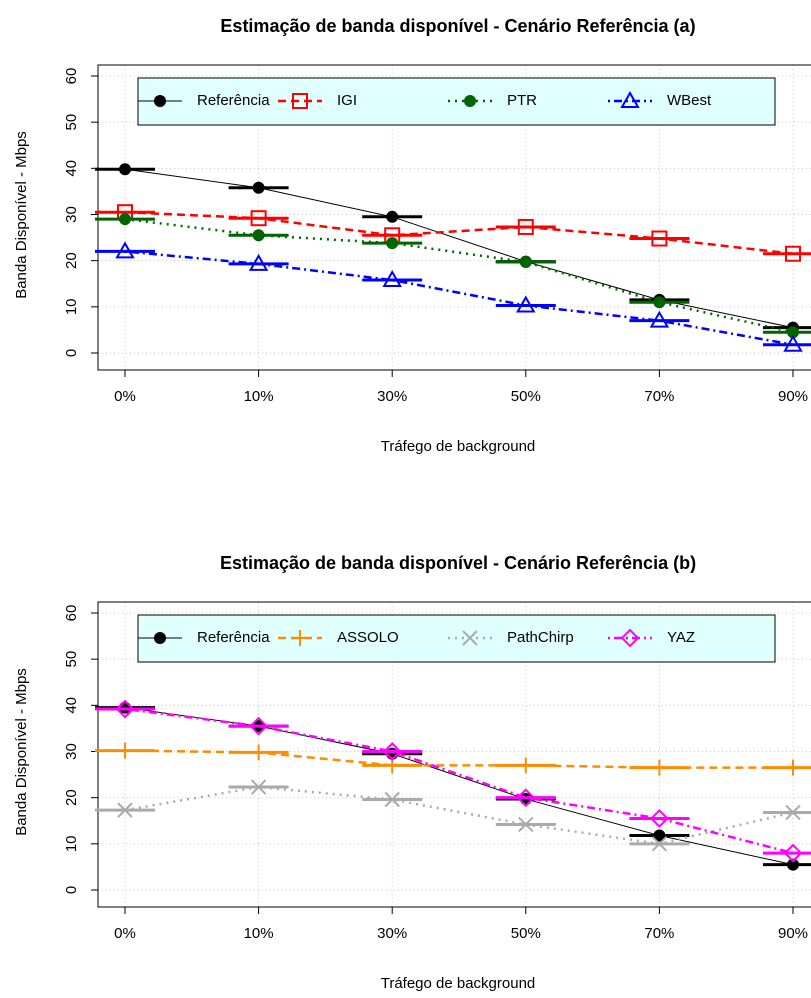 The image size is (811, 998). Describe the element at coordinates (347, 100) in the screenshot. I see `legend-label: IGI` at that location.